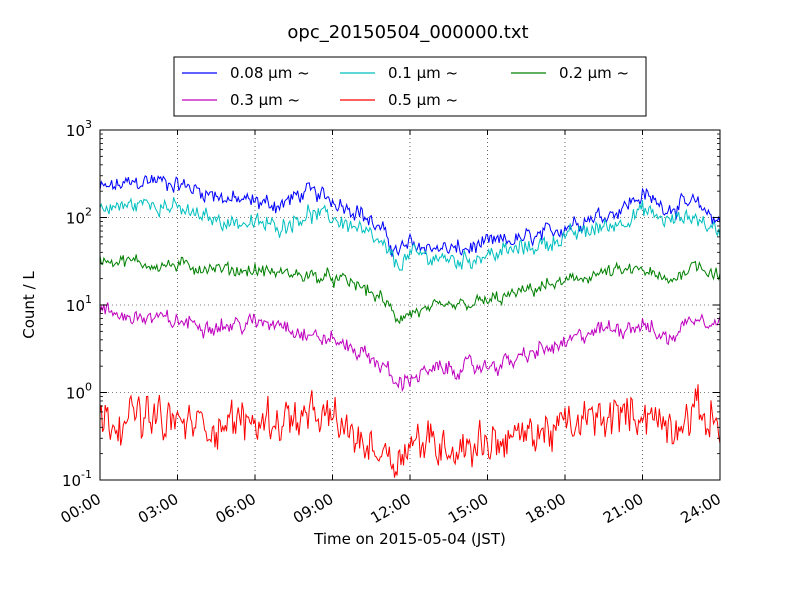 The image size is (800, 600). What do you see at coordinates (407, 32) in the screenshot?
I see `chart-title: opc_20150504_000000.txt` at bounding box center [407, 32].